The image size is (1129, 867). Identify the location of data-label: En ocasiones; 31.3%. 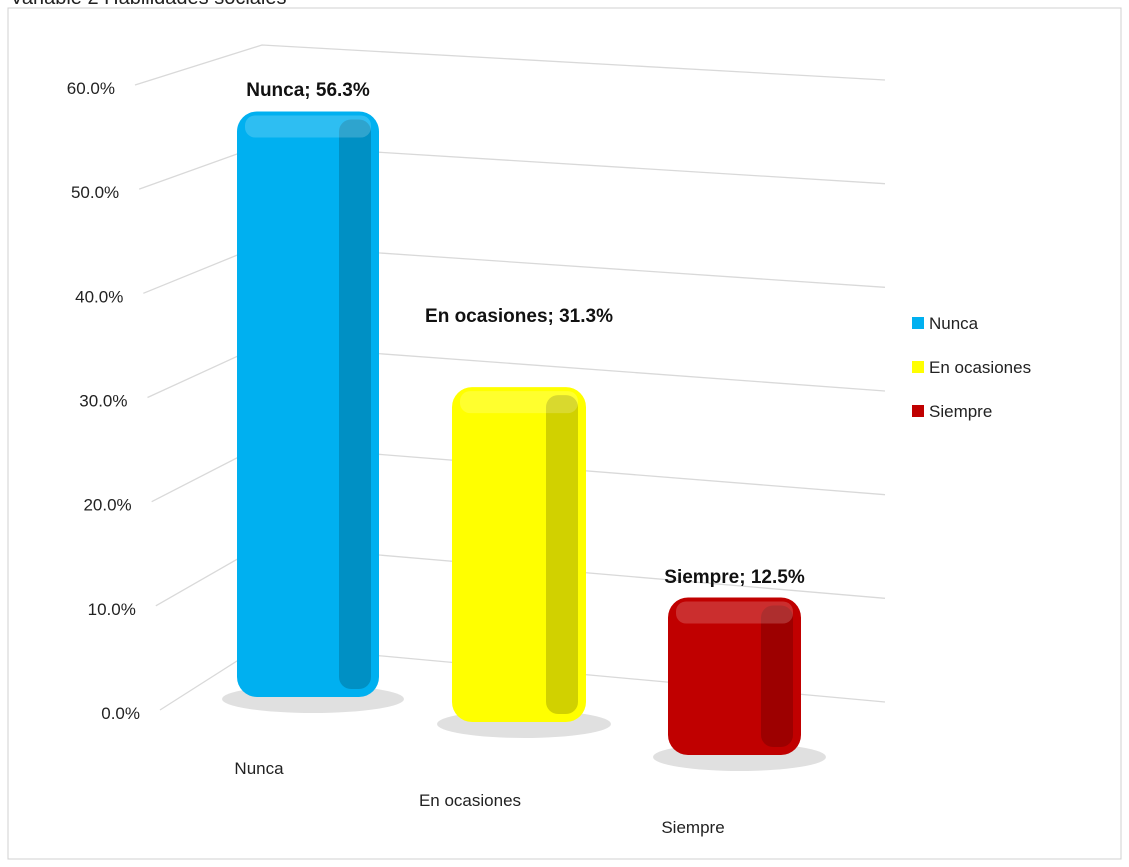
(519, 317).